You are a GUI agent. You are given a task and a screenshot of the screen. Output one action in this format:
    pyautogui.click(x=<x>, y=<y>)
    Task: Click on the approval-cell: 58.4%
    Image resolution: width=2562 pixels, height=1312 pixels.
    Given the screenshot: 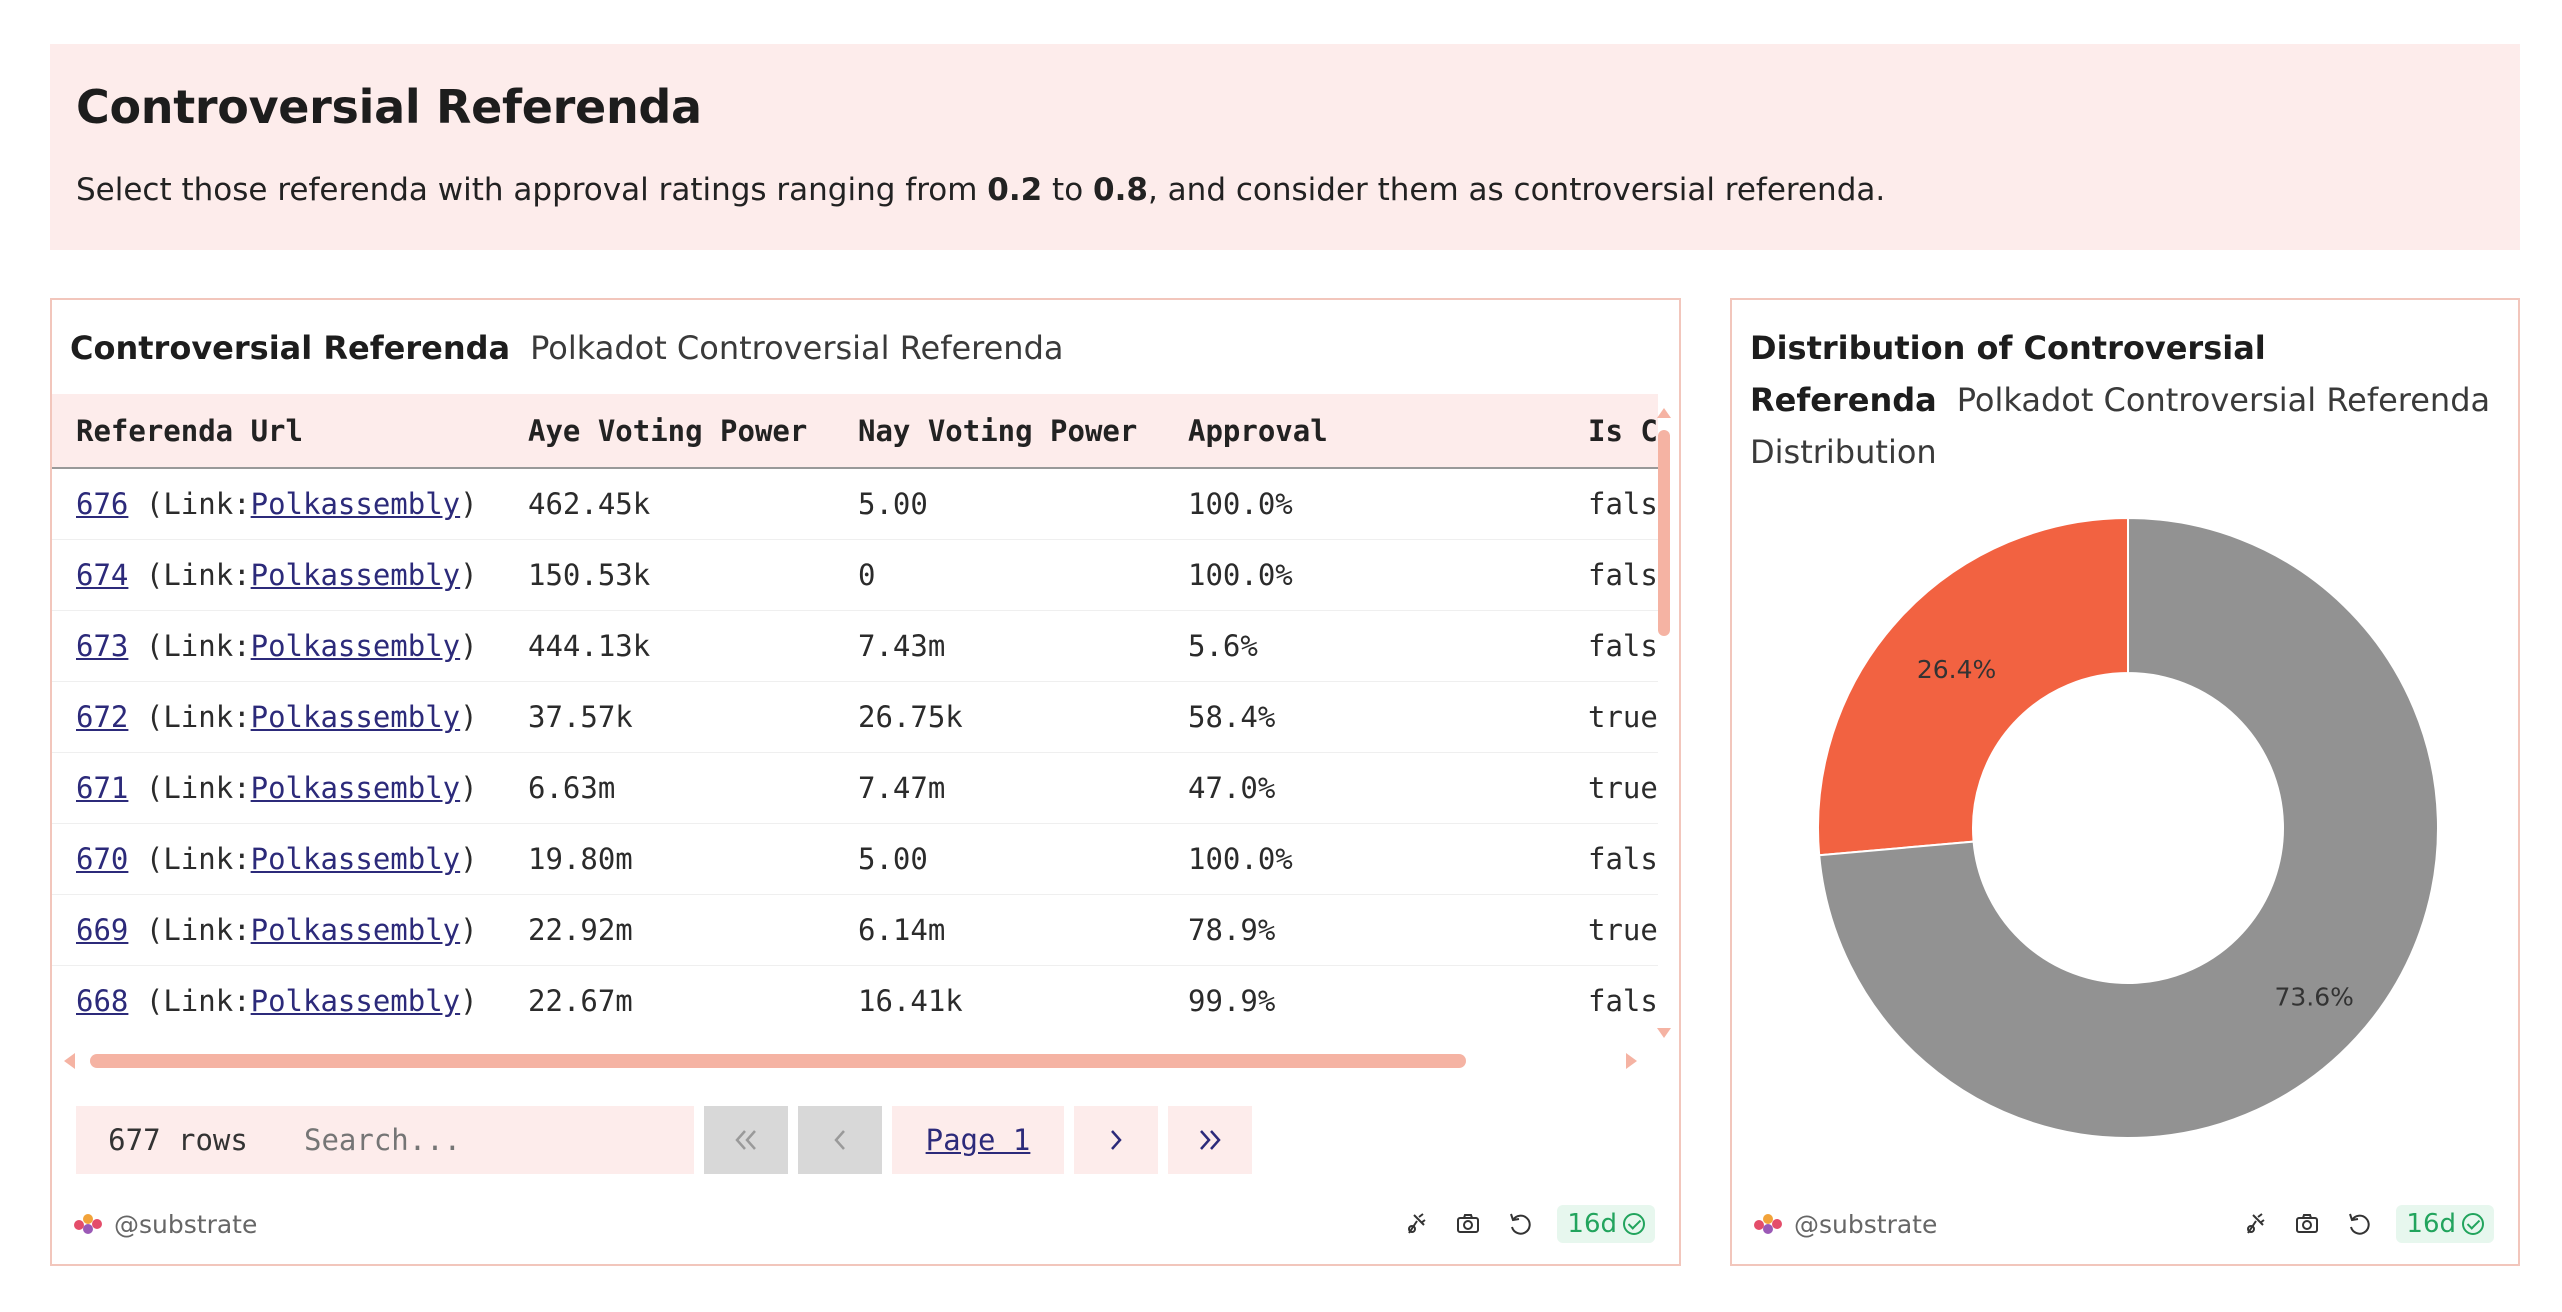 What is the action you would take?
    pyautogui.click(x=1232, y=716)
    